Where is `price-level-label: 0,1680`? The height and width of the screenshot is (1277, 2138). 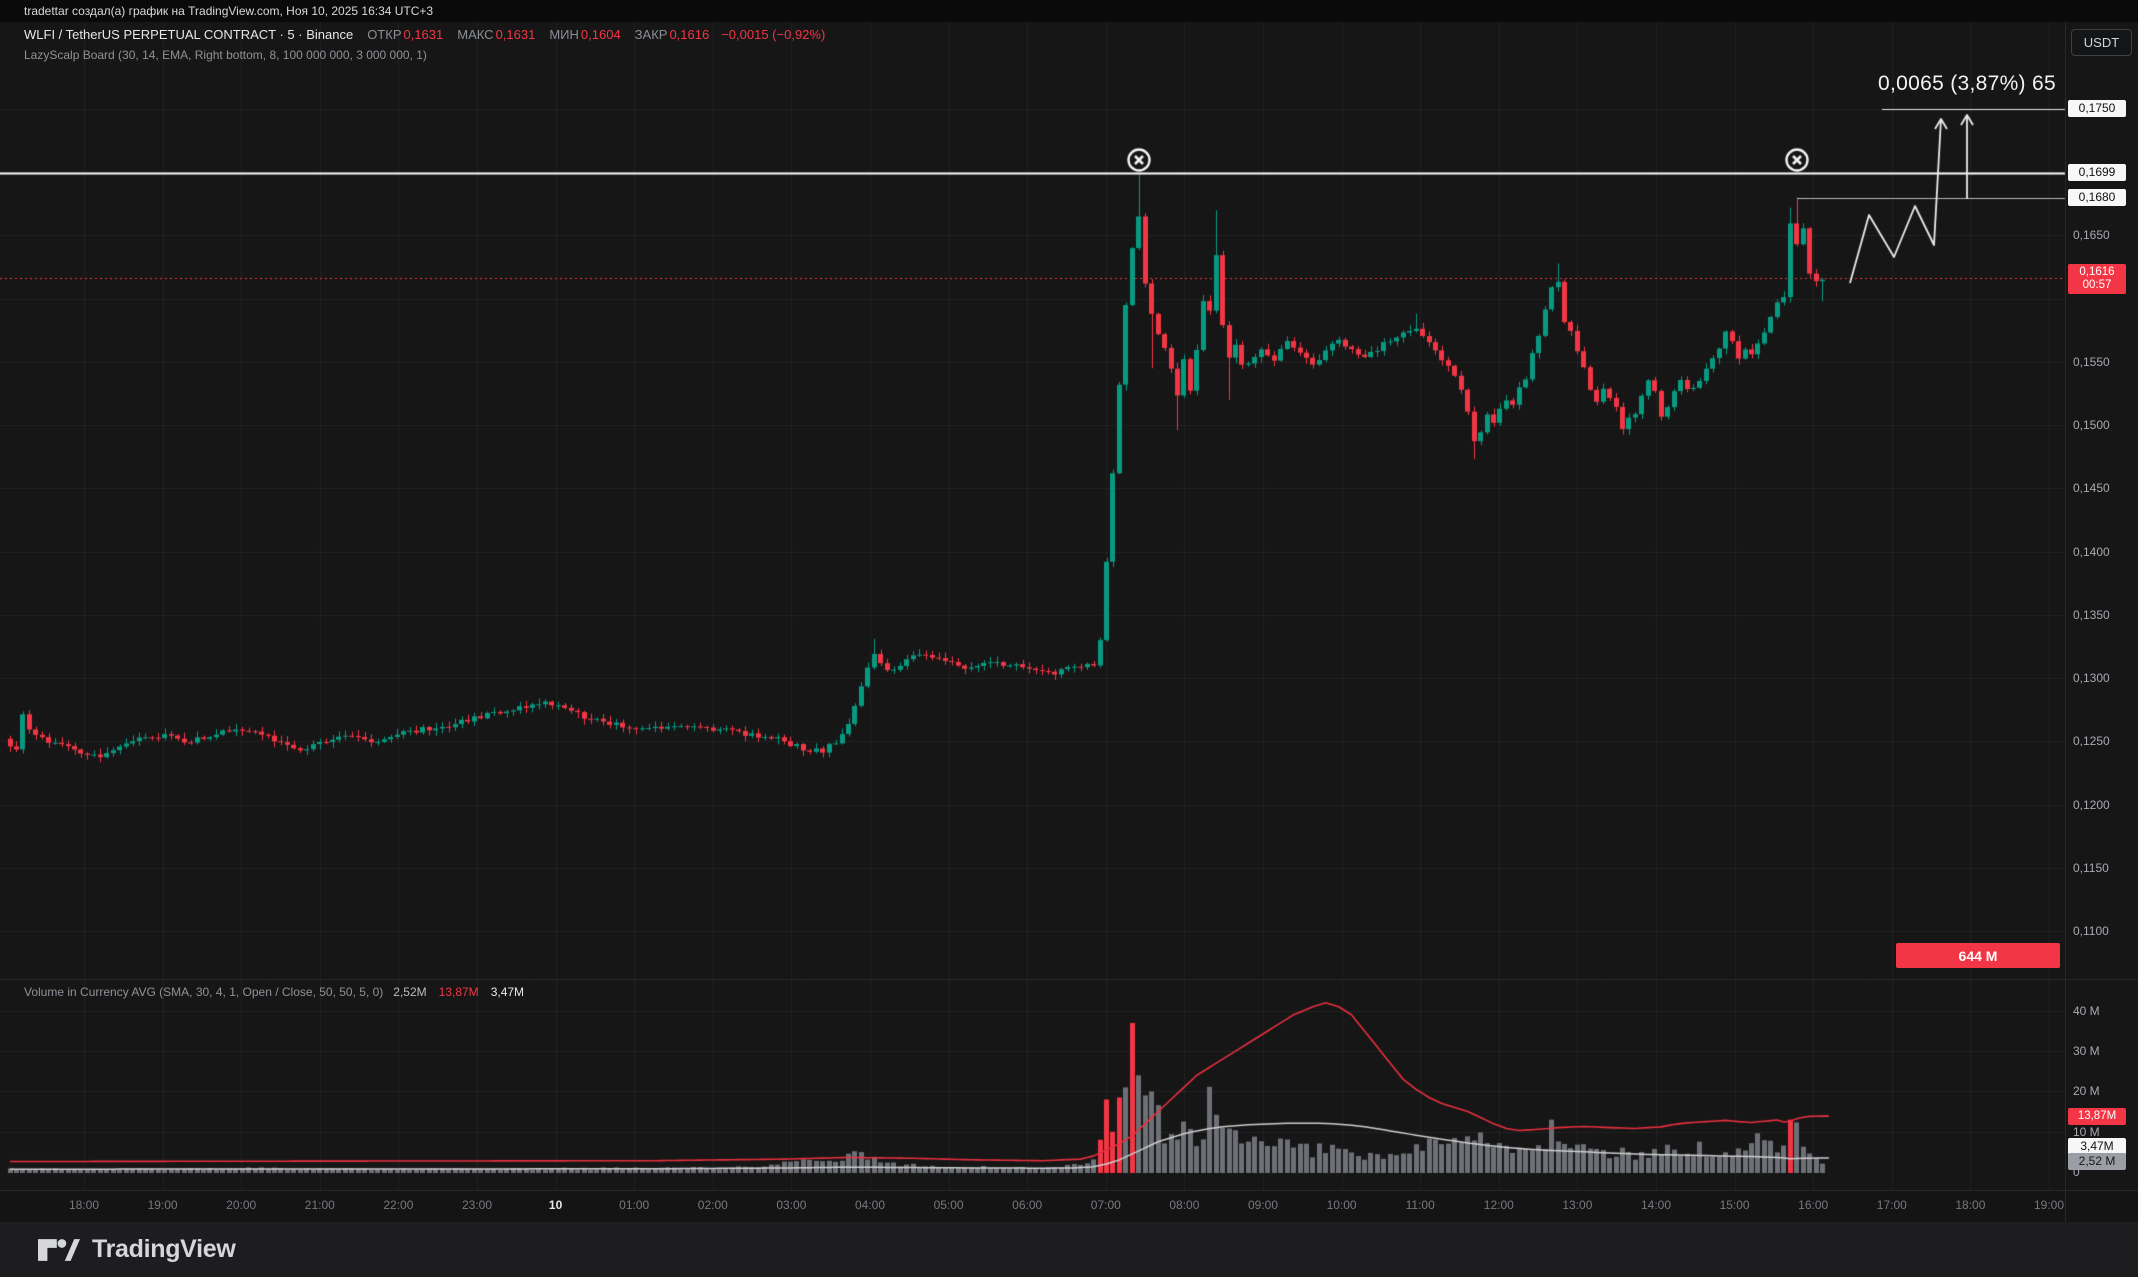 price-level-label: 0,1680 is located at coordinates (2097, 197).